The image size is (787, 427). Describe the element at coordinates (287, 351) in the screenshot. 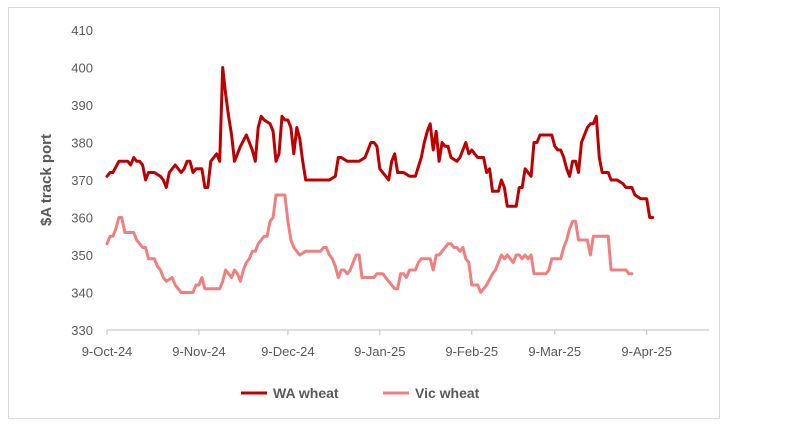

I see `x-tick-label: 9-Dec-24` at that location.